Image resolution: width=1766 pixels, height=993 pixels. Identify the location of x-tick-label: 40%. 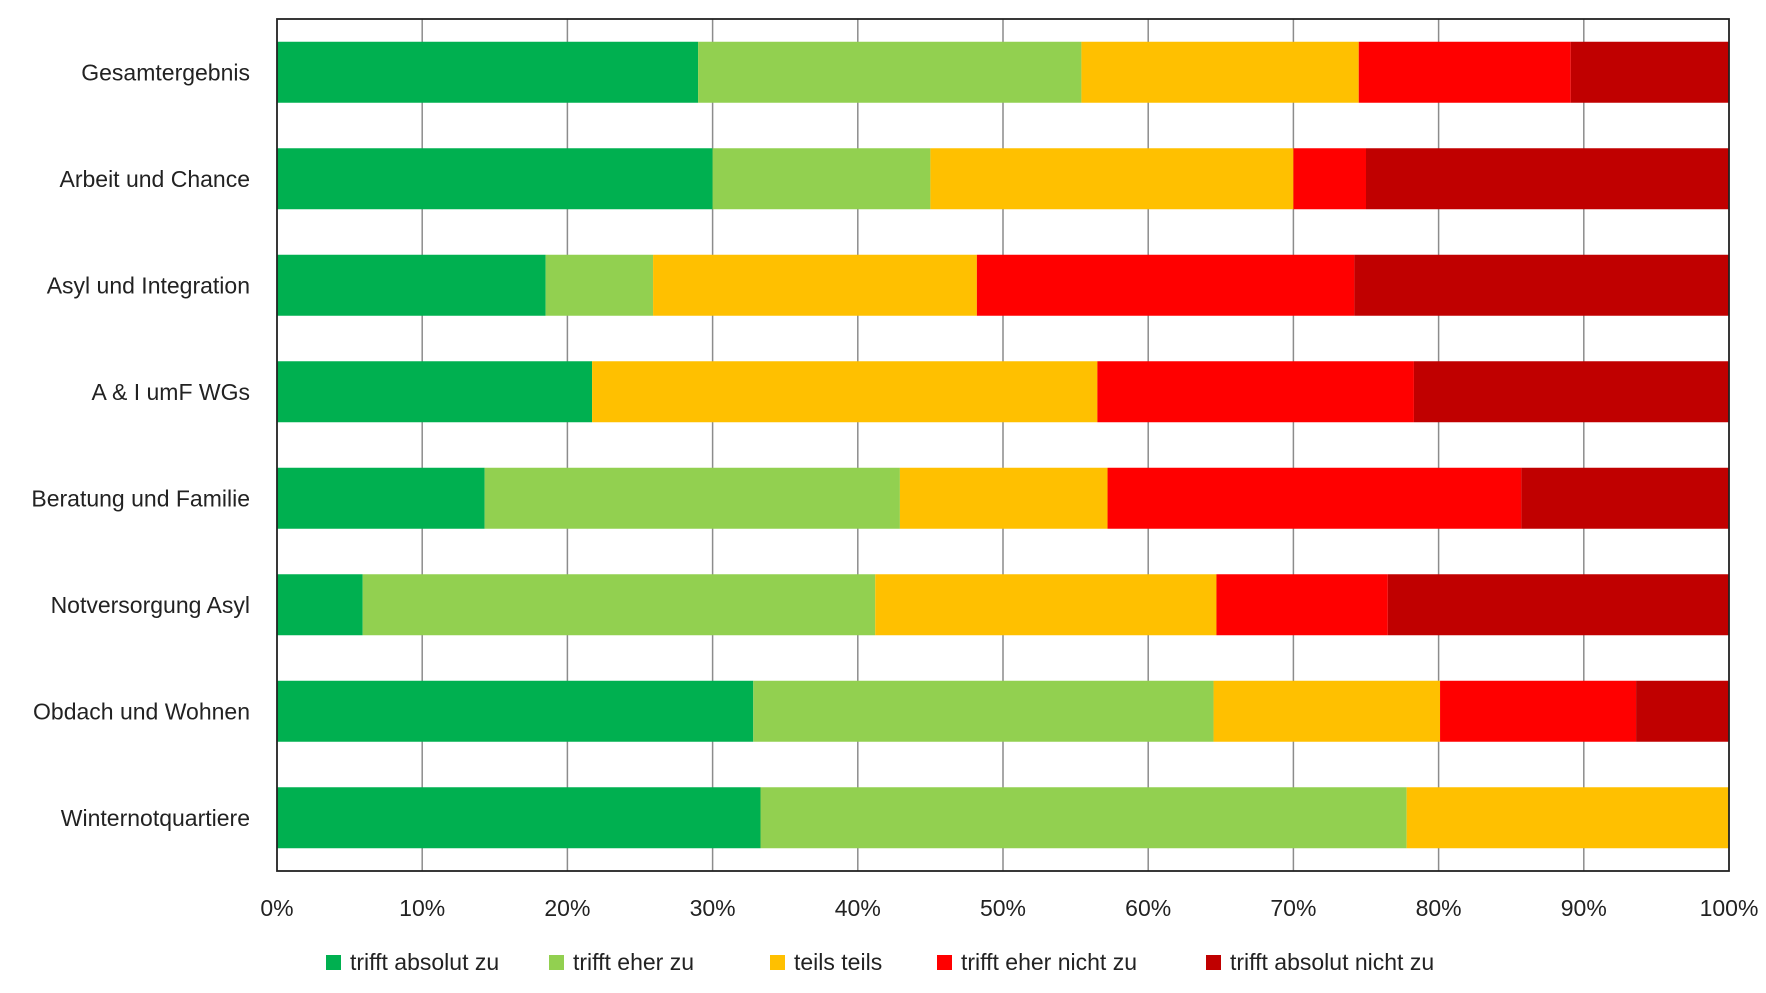
(858, 908).